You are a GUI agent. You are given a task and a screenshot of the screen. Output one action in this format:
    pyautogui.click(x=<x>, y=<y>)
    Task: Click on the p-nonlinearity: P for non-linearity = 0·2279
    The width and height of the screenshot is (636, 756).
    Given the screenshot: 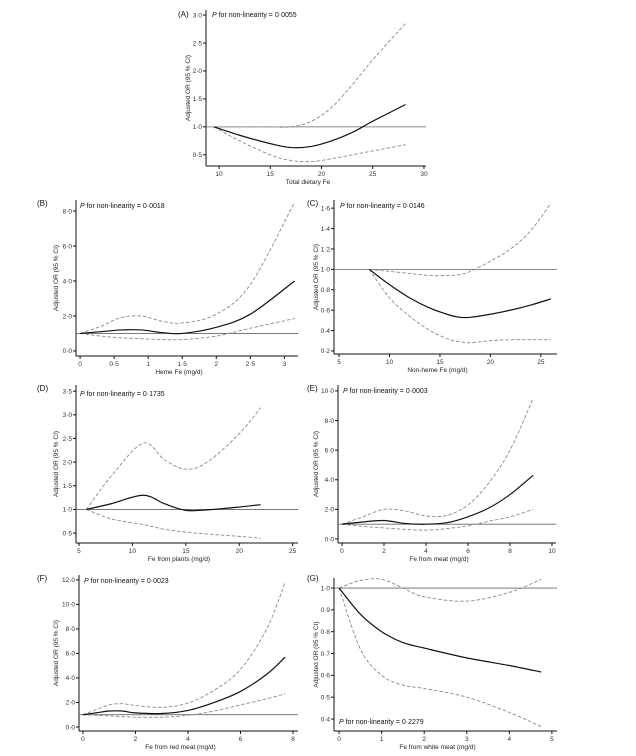 What is the action you would take?
    pyautogui.click(x=381, y=722)
    